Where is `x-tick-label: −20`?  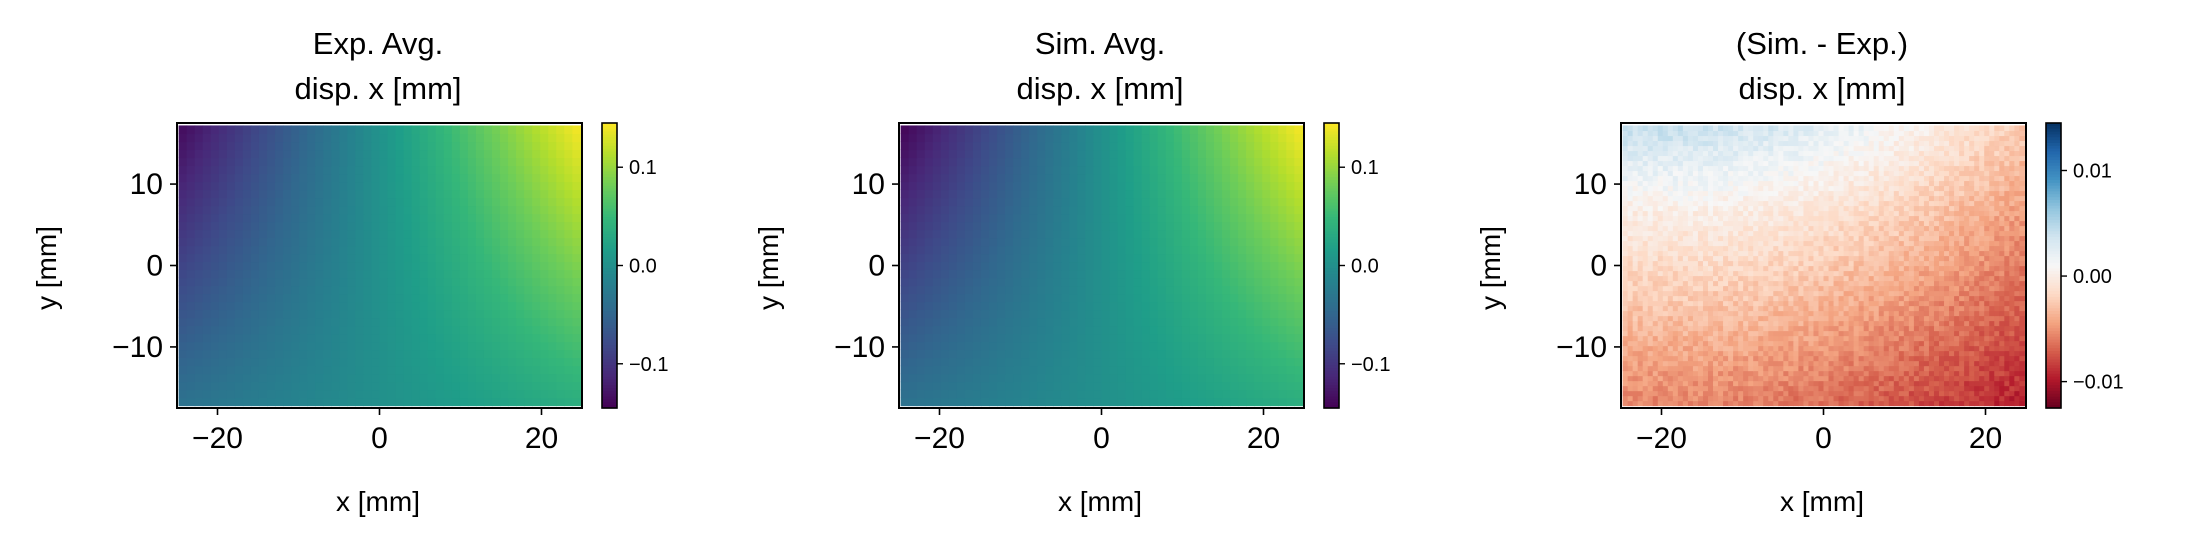 x-tick-label: −20 is located at coordinates (939, 438).